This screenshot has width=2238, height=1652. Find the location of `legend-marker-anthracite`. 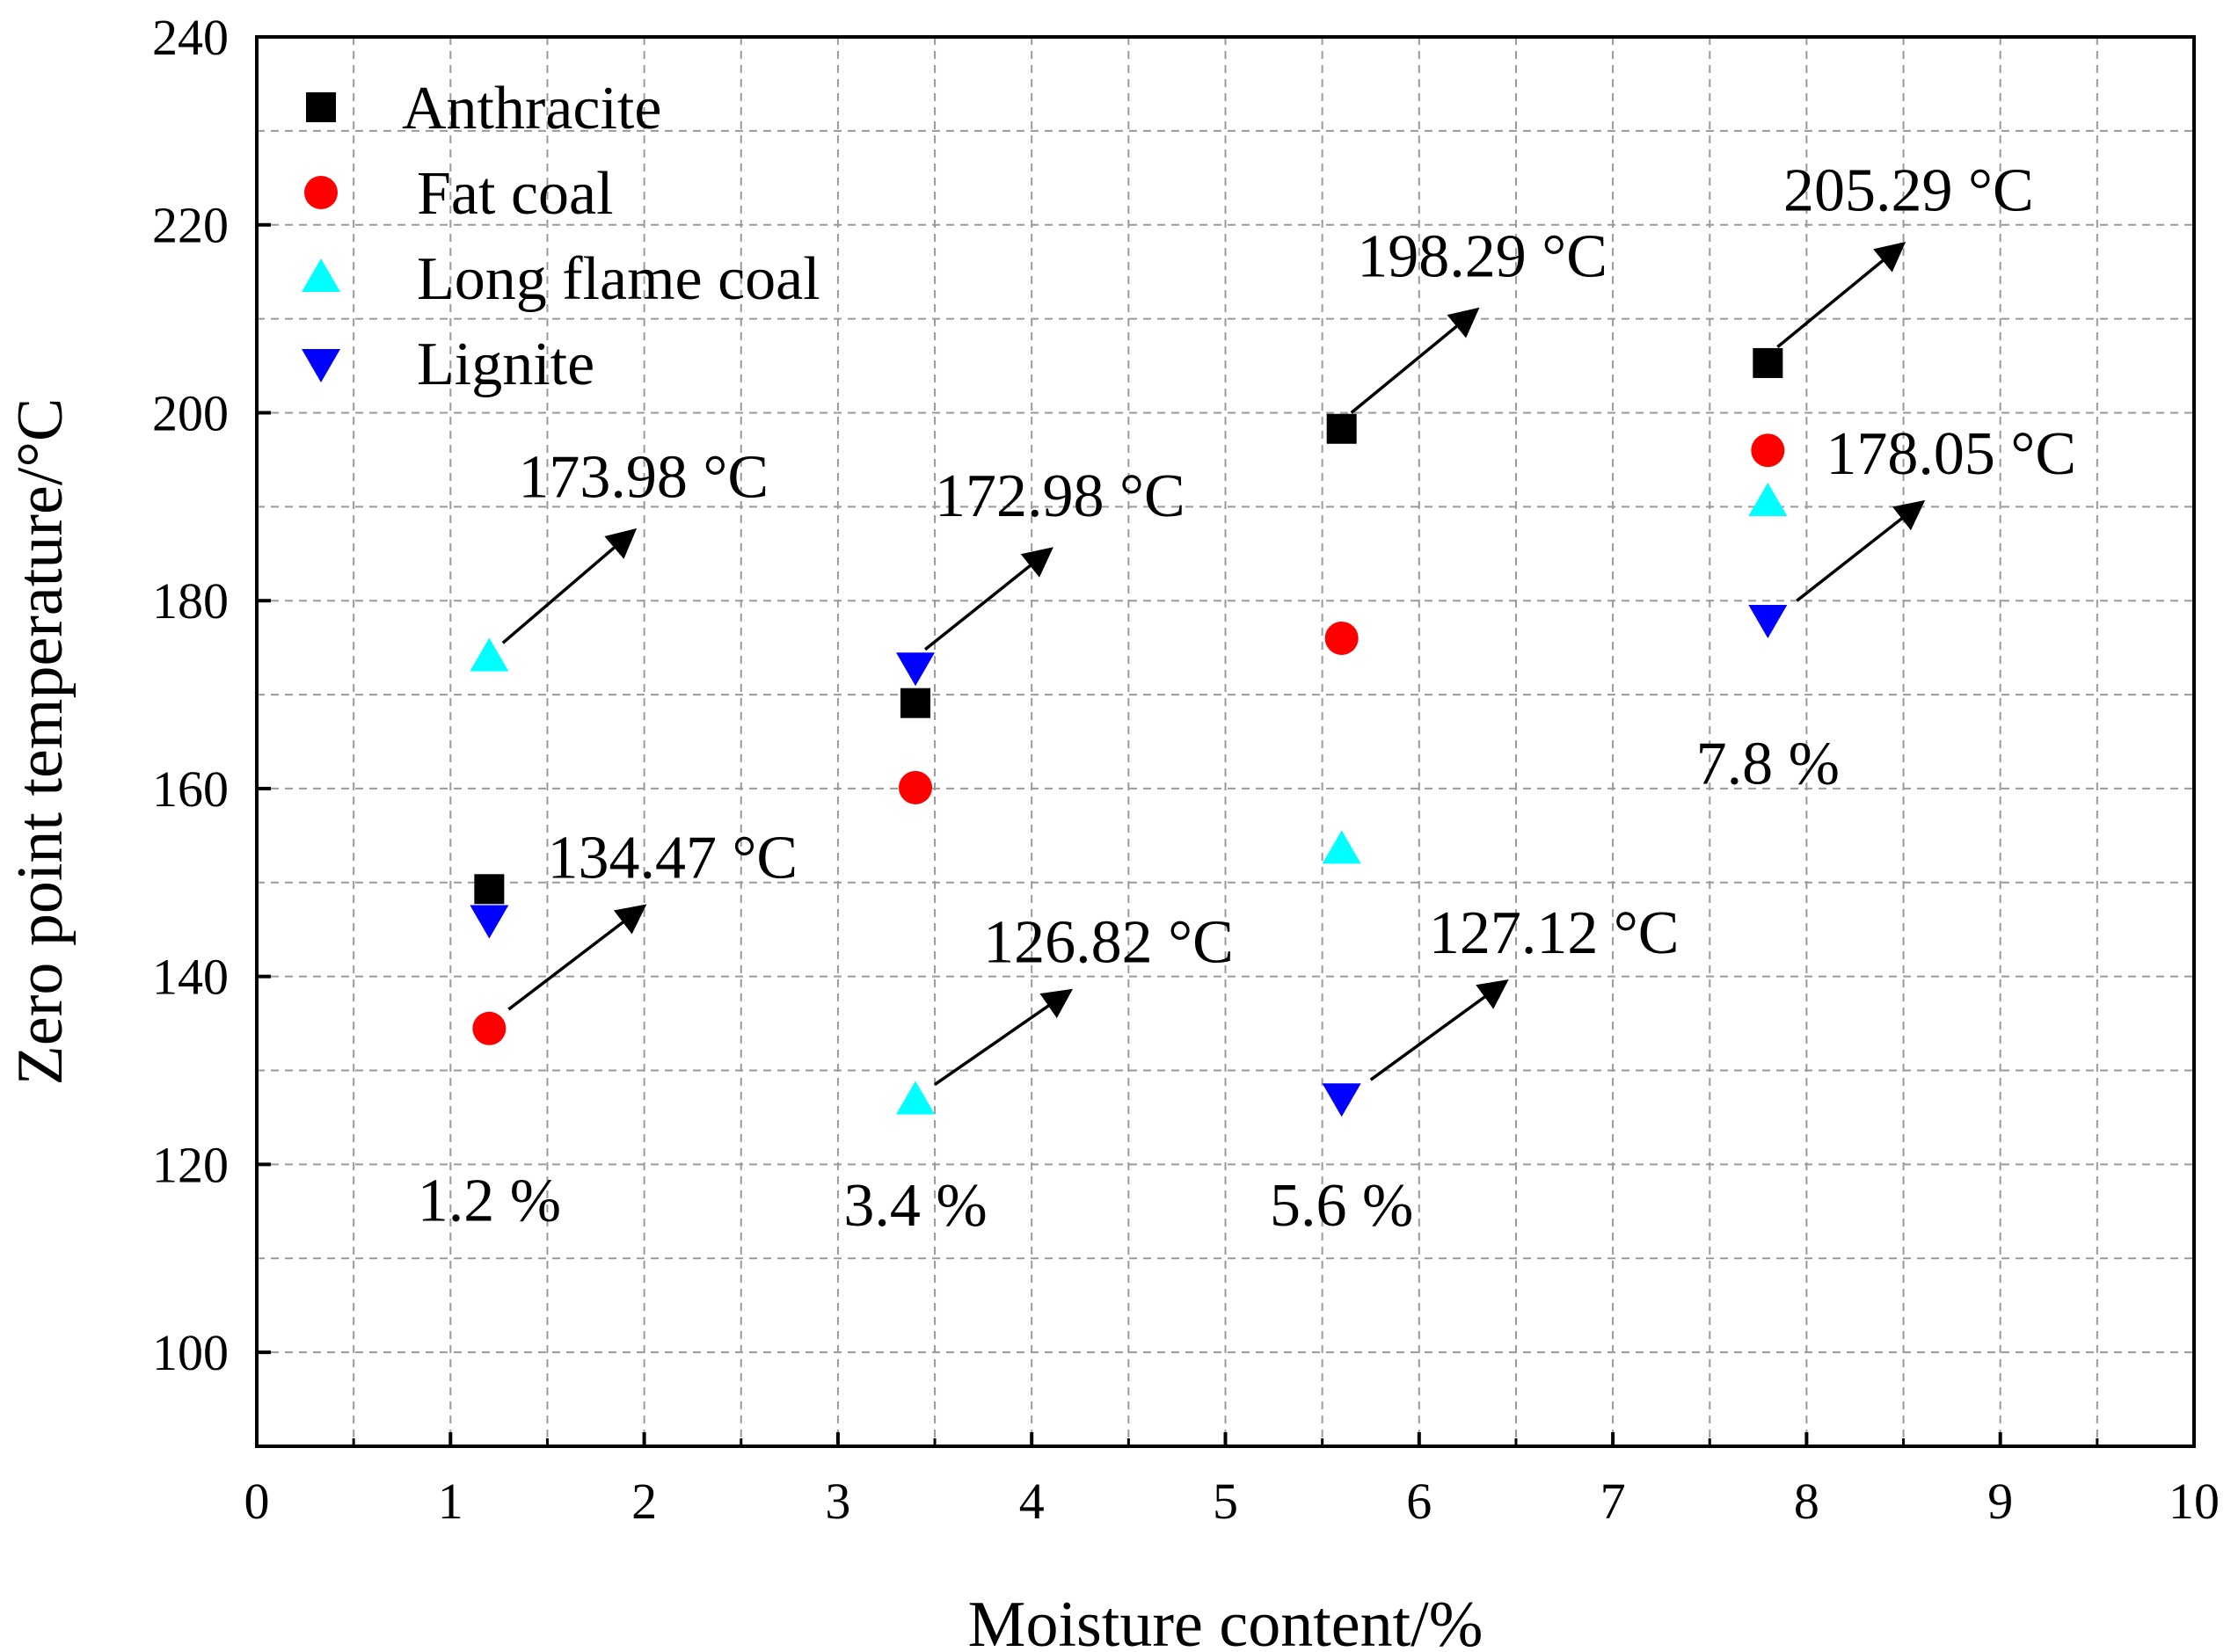

legend-marker-anthracite is located at coordinates (321, 107).